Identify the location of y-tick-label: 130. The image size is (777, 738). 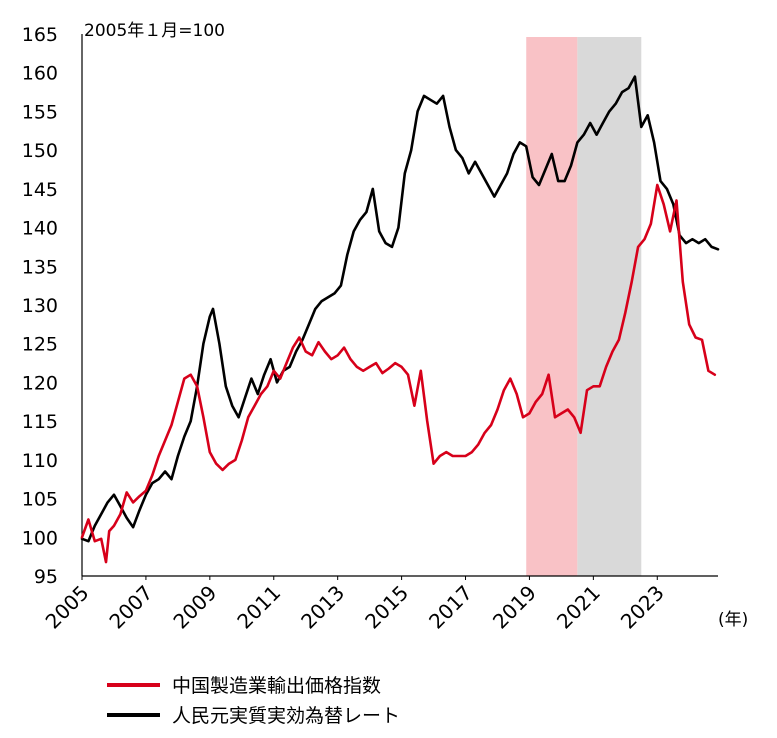
(40, 306).